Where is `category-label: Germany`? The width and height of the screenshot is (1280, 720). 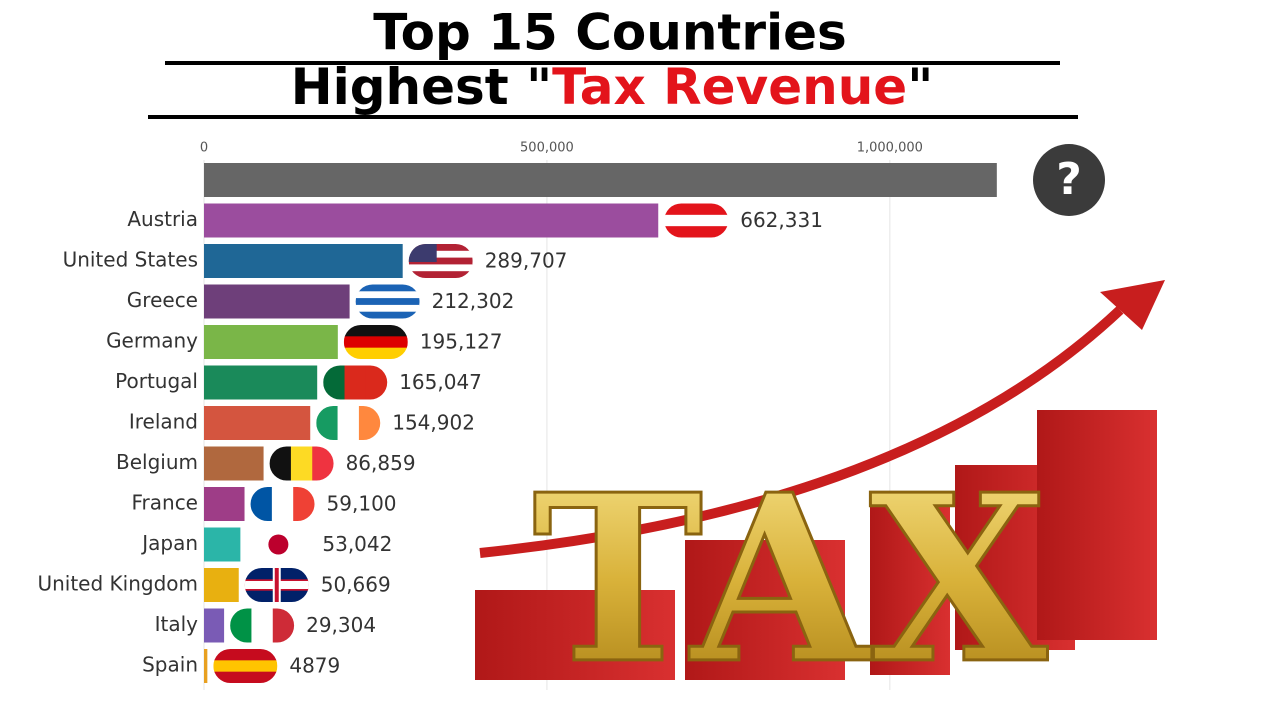 category-label: Germany is located at coordinates (152, 341).